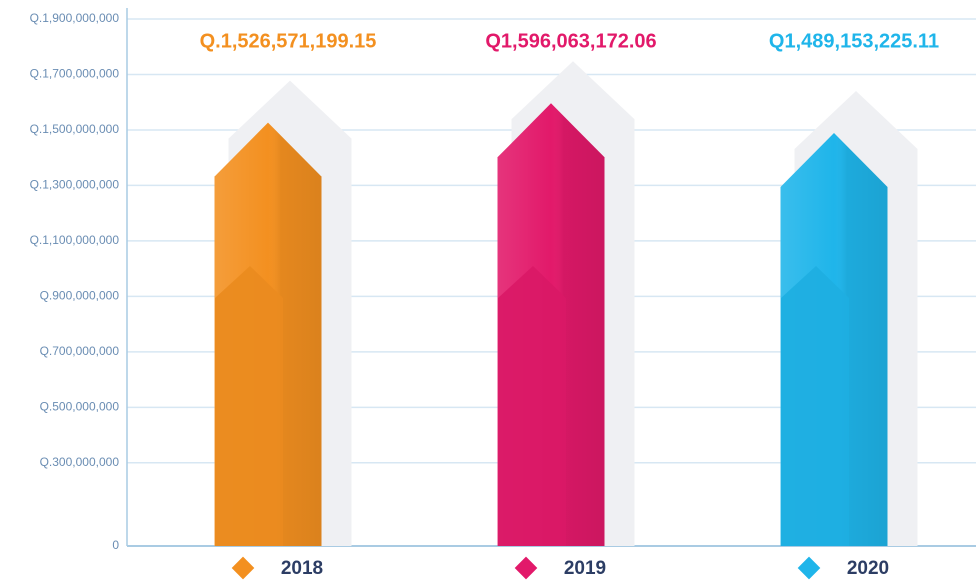  What do you see at coordinates (80, 406) in the screenshot?
I see `y-tick-label: Q.500,000,000` at bounding box center [80, 406].